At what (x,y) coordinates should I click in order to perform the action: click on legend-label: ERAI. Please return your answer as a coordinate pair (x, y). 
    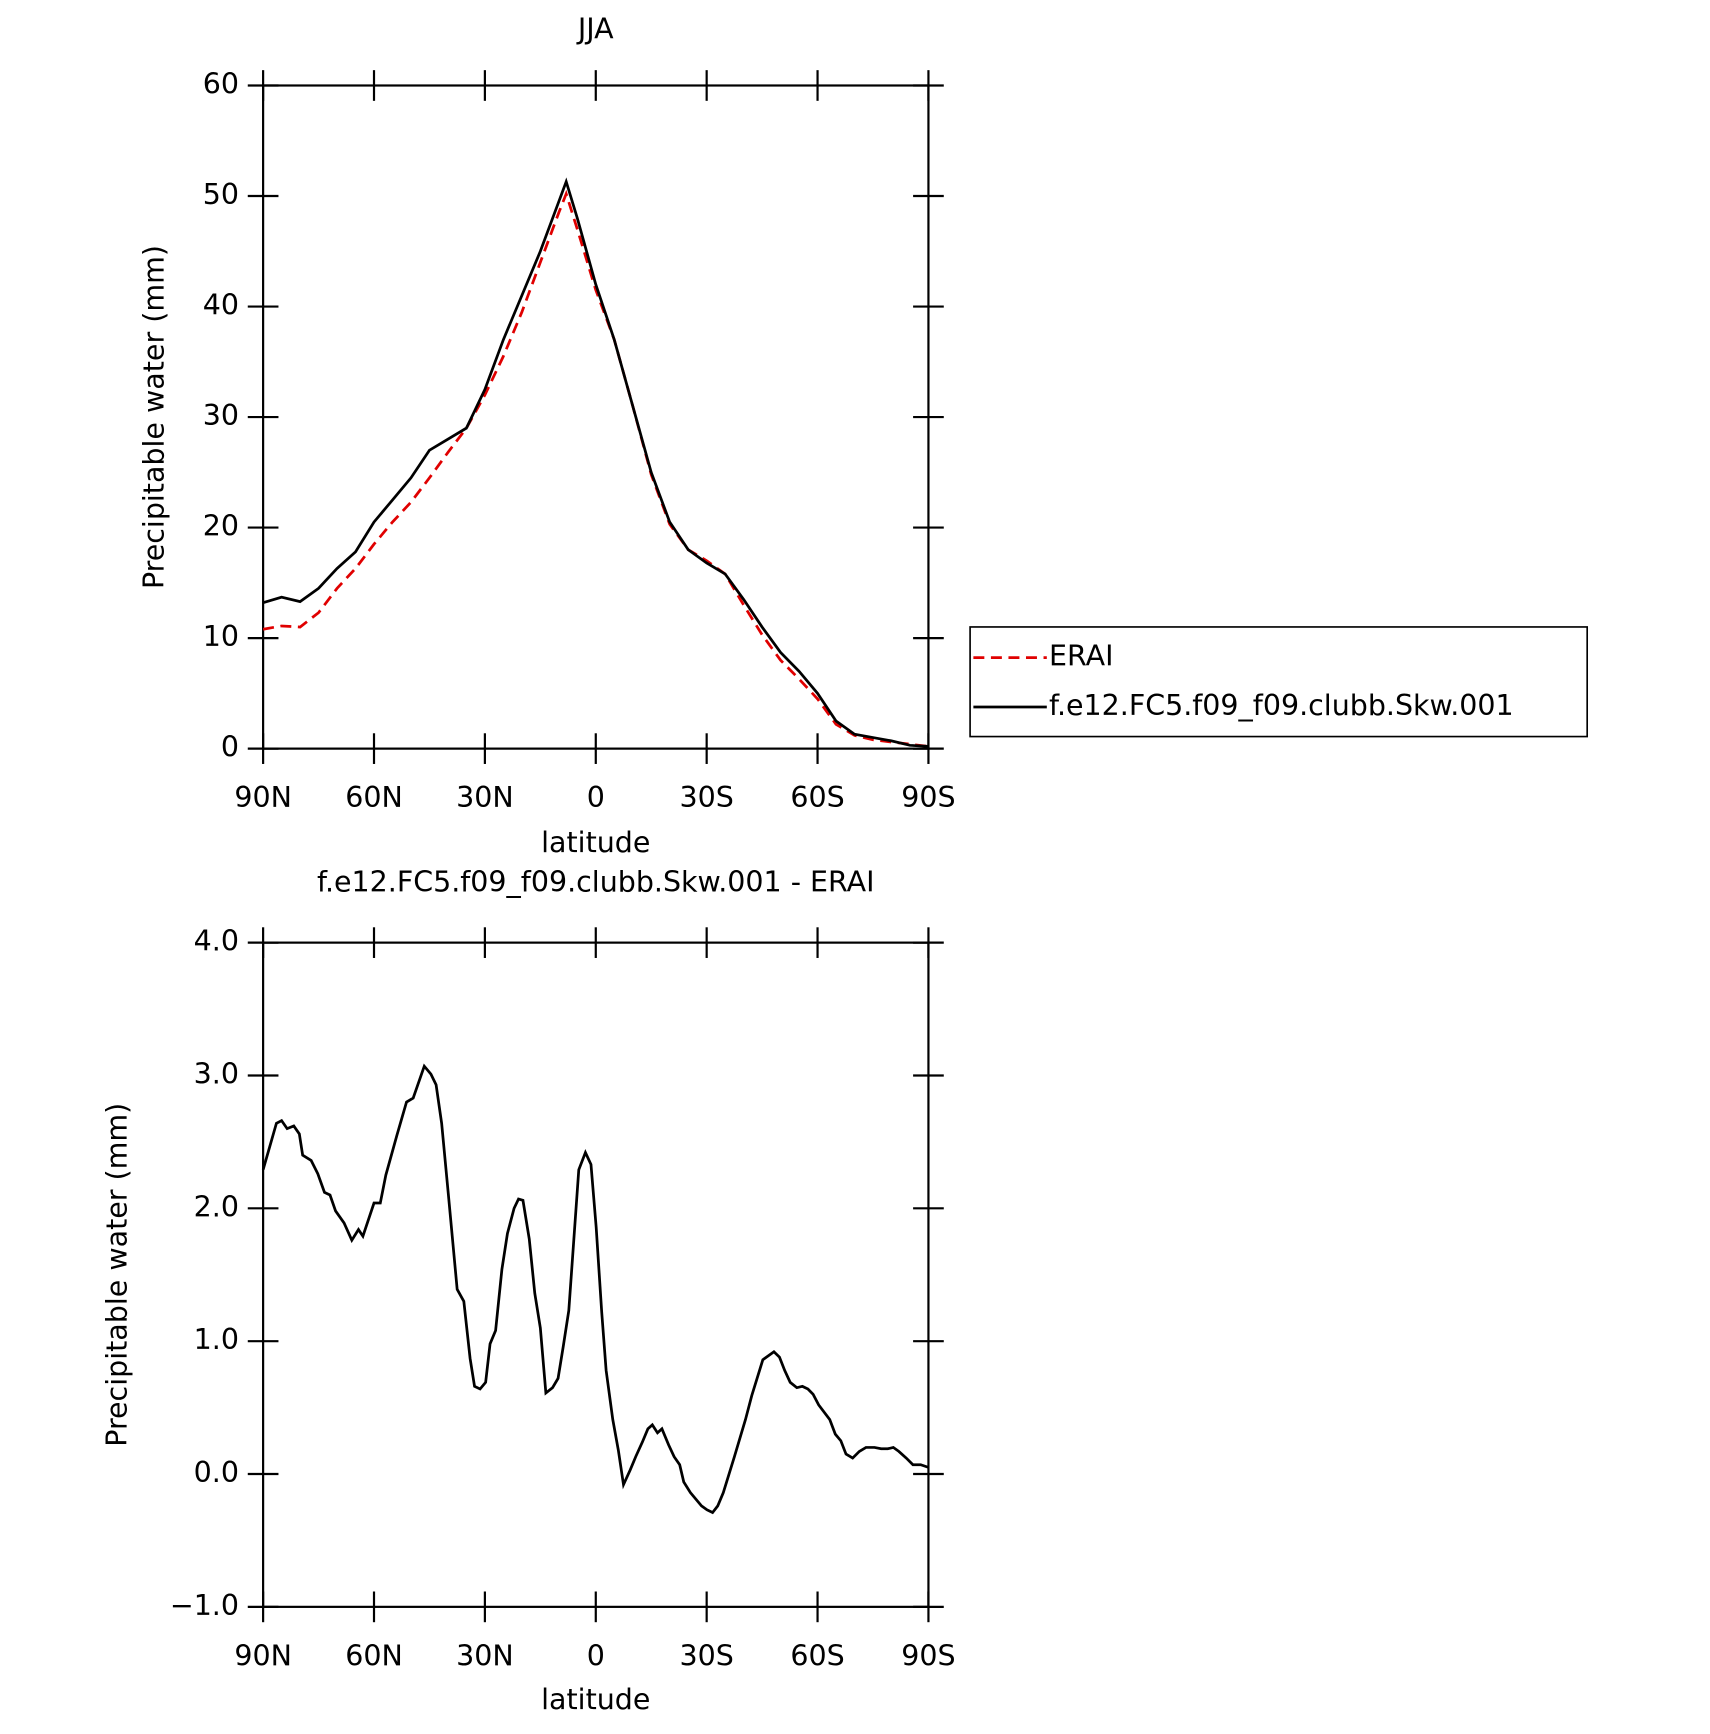
    Looking at the image, I should click on (1081, 656).